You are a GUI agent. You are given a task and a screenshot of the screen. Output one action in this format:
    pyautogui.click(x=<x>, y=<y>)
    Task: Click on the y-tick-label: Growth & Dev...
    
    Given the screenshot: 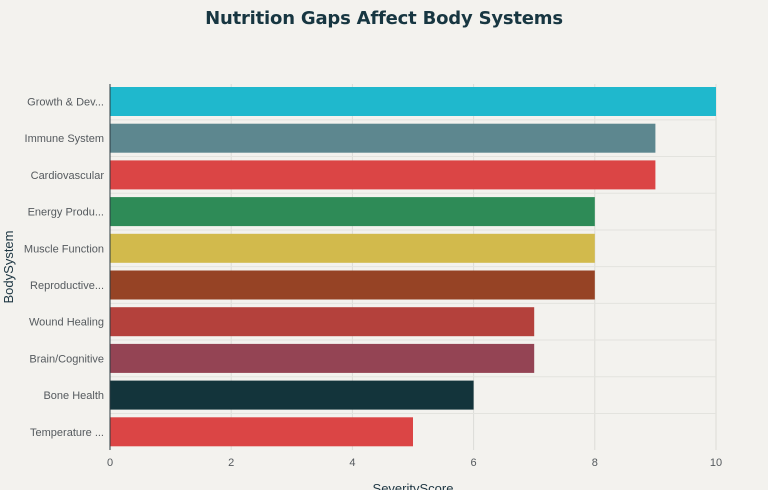 What is the action you would take?
    pyautogui.click(x=65, y=103)
    